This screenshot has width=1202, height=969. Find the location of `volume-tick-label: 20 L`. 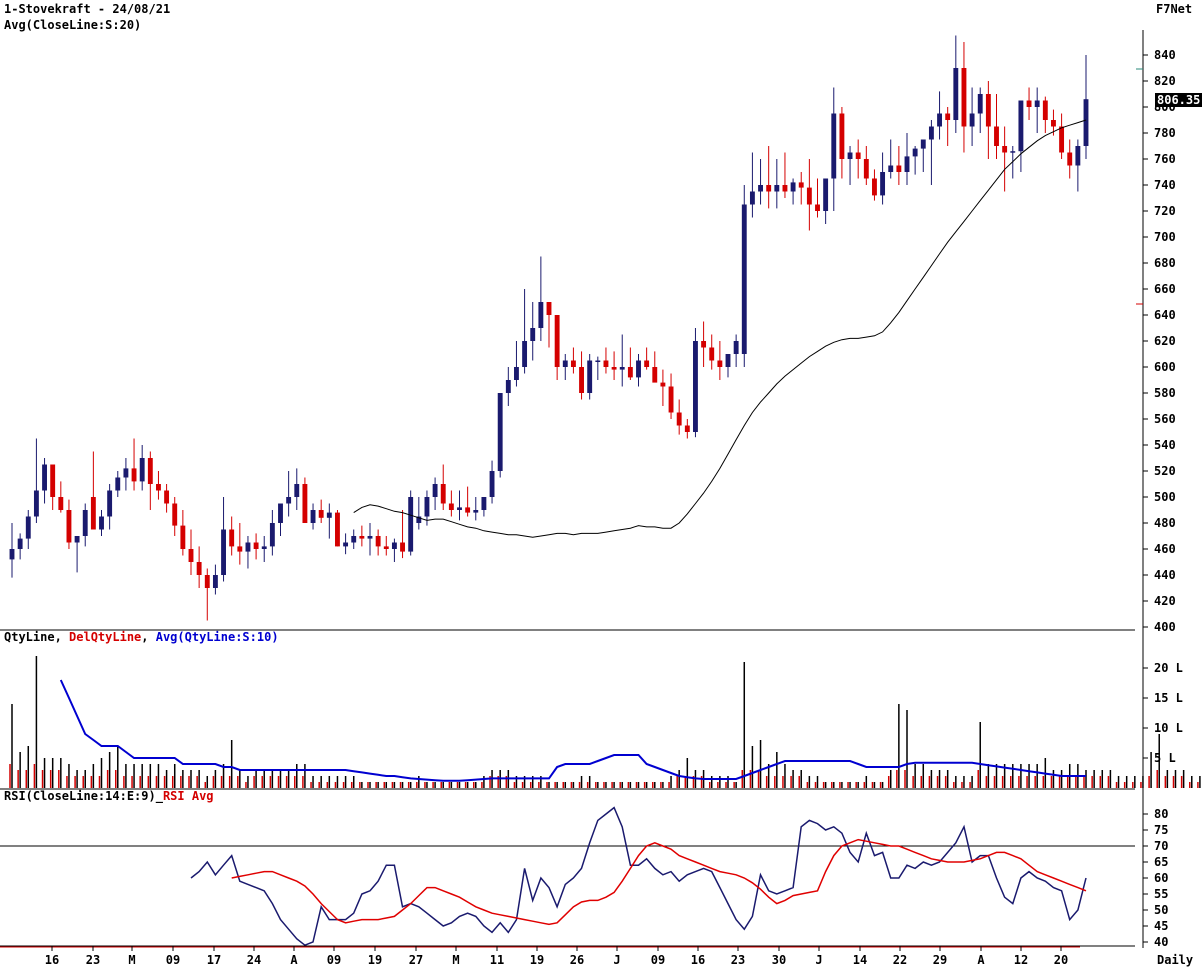

volume-tick-label: 20 L is located at coordinates (1168, 668).